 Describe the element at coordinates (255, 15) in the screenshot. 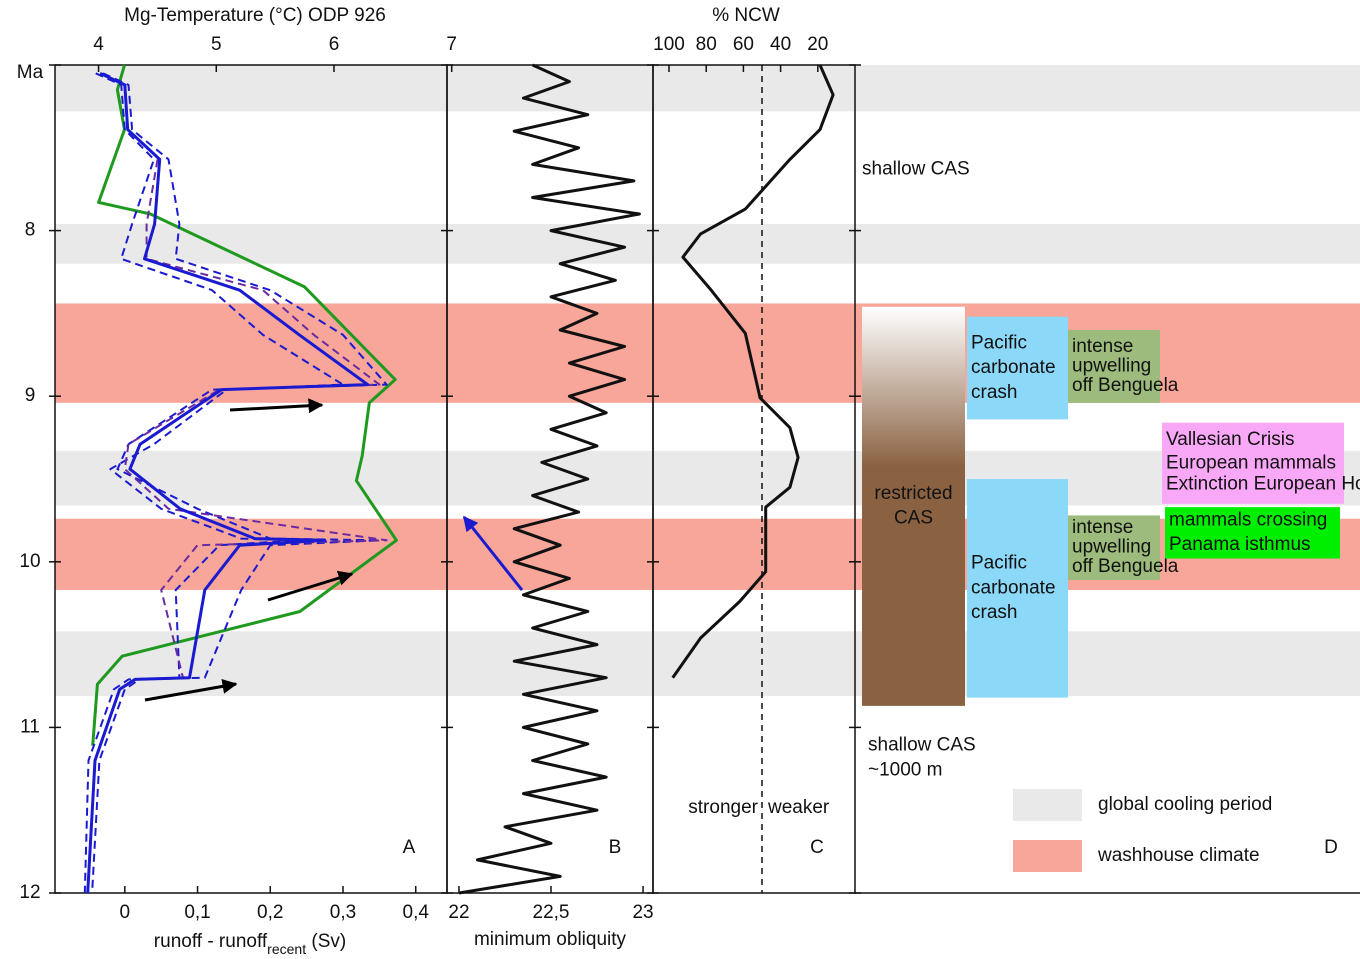

I see `axis-title: Mg-Temperature (°C) ODP 926` at that location.